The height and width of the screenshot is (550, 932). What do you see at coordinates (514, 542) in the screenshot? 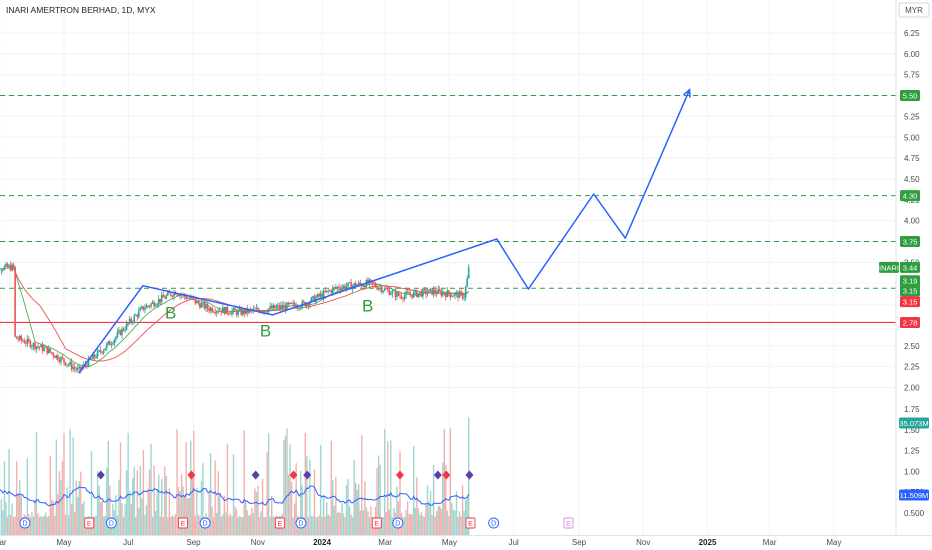
I see `time-tick-label: Jul` at bounding box center [514, 542].